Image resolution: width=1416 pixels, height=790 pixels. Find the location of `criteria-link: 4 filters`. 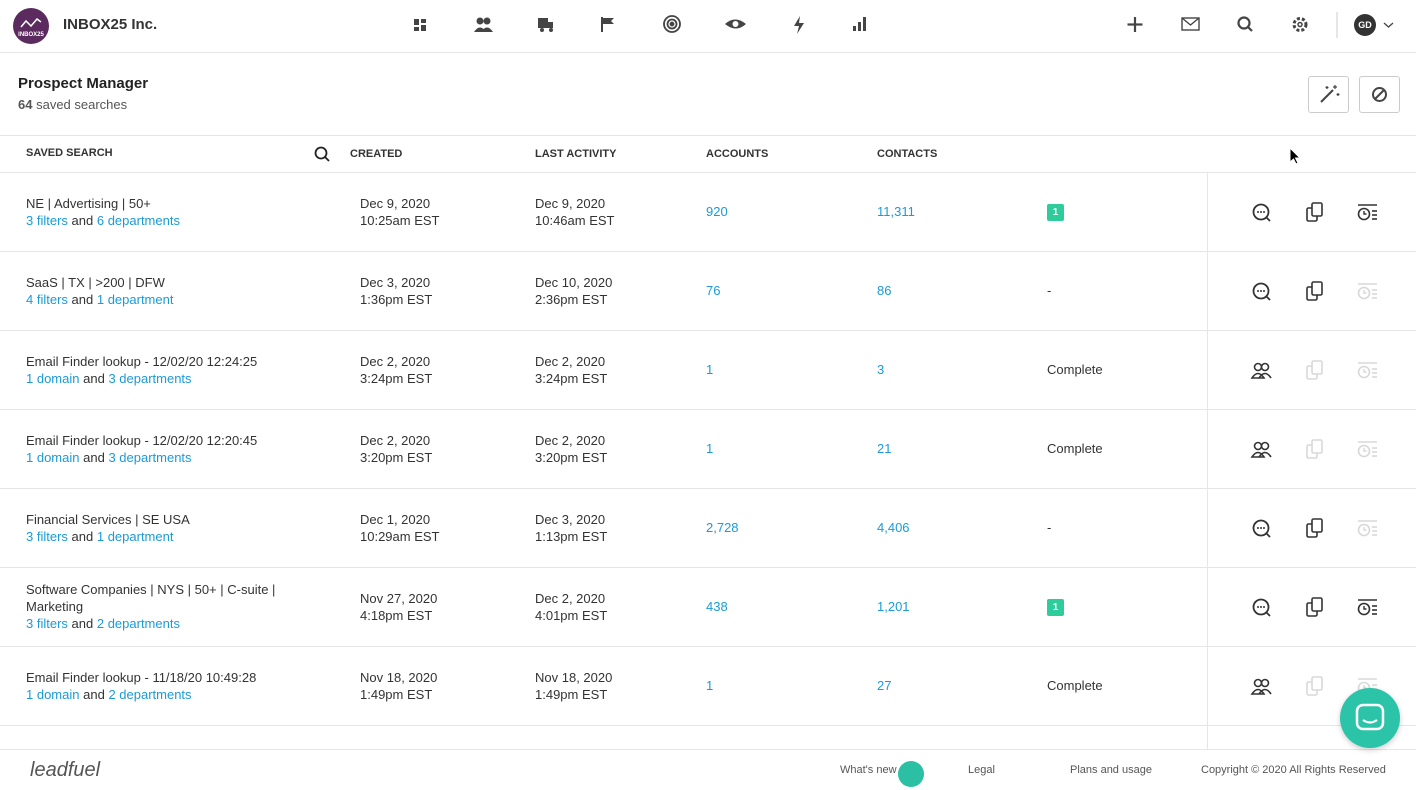

criteria-link: 4 filters is located at coordinates (47, 299).